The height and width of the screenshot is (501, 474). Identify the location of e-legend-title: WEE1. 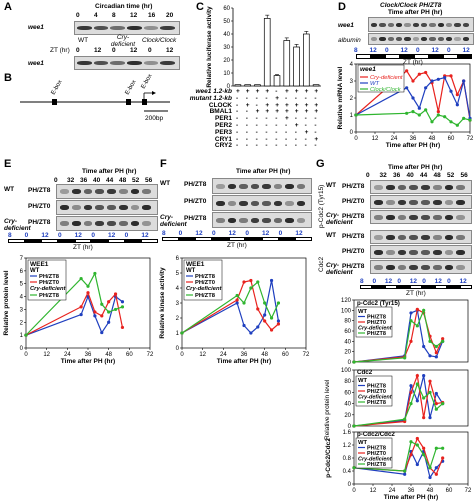
(39, 264).